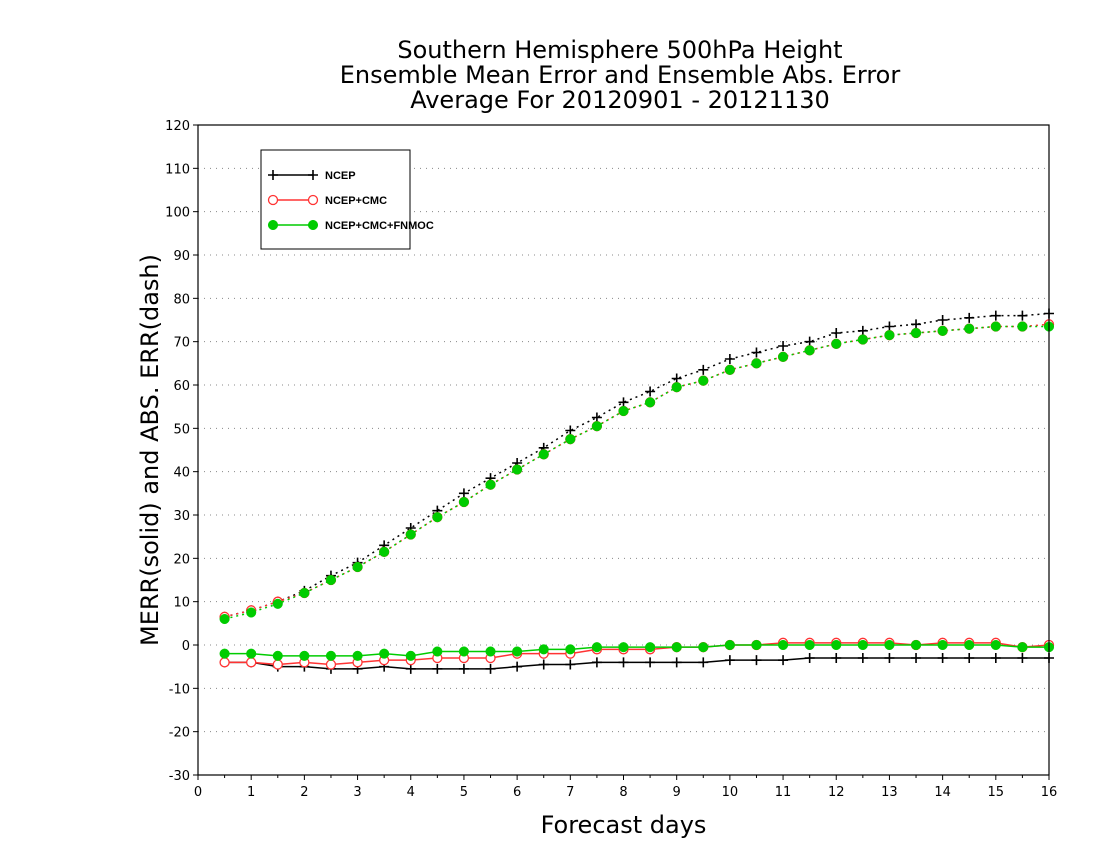  What do you see at coordinates (996, 792) in the screenshot?
I see `x-tick-label: 15` at bounding box center [996, 792].